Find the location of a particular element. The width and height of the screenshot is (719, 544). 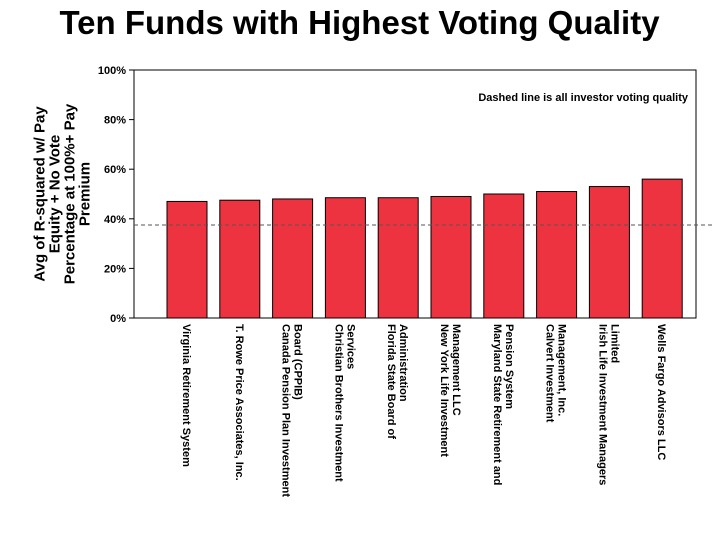

y-tick-label: 80% is located at coordinates (115, 121).